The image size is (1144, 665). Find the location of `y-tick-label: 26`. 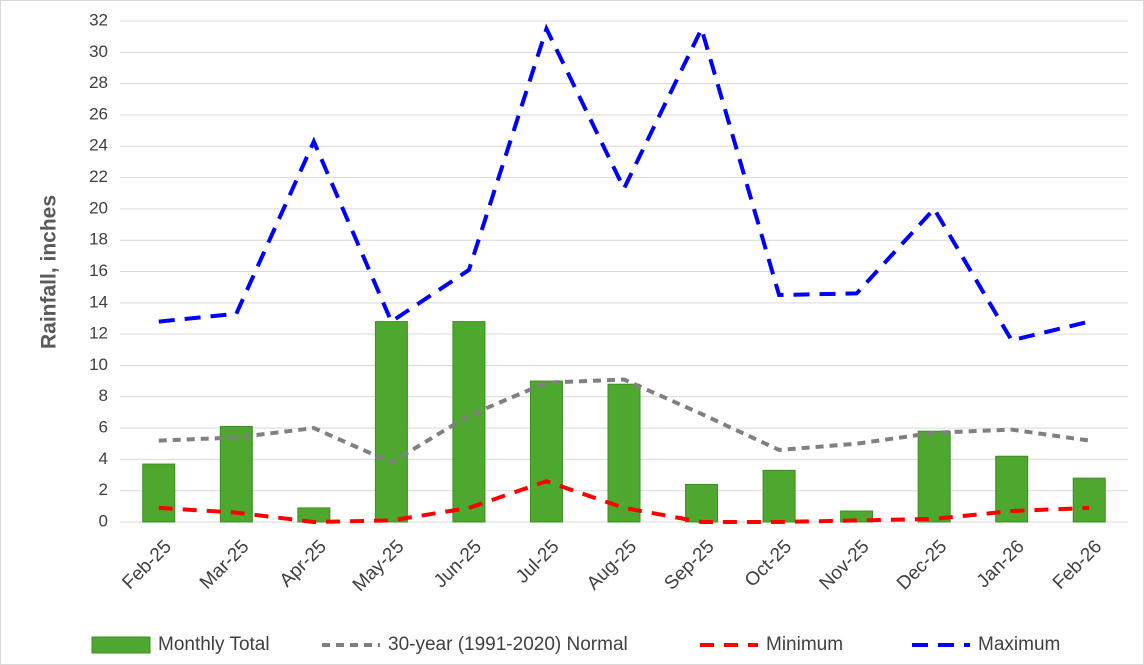

y-tick-label: 26 is located at coordinates (98, 113).